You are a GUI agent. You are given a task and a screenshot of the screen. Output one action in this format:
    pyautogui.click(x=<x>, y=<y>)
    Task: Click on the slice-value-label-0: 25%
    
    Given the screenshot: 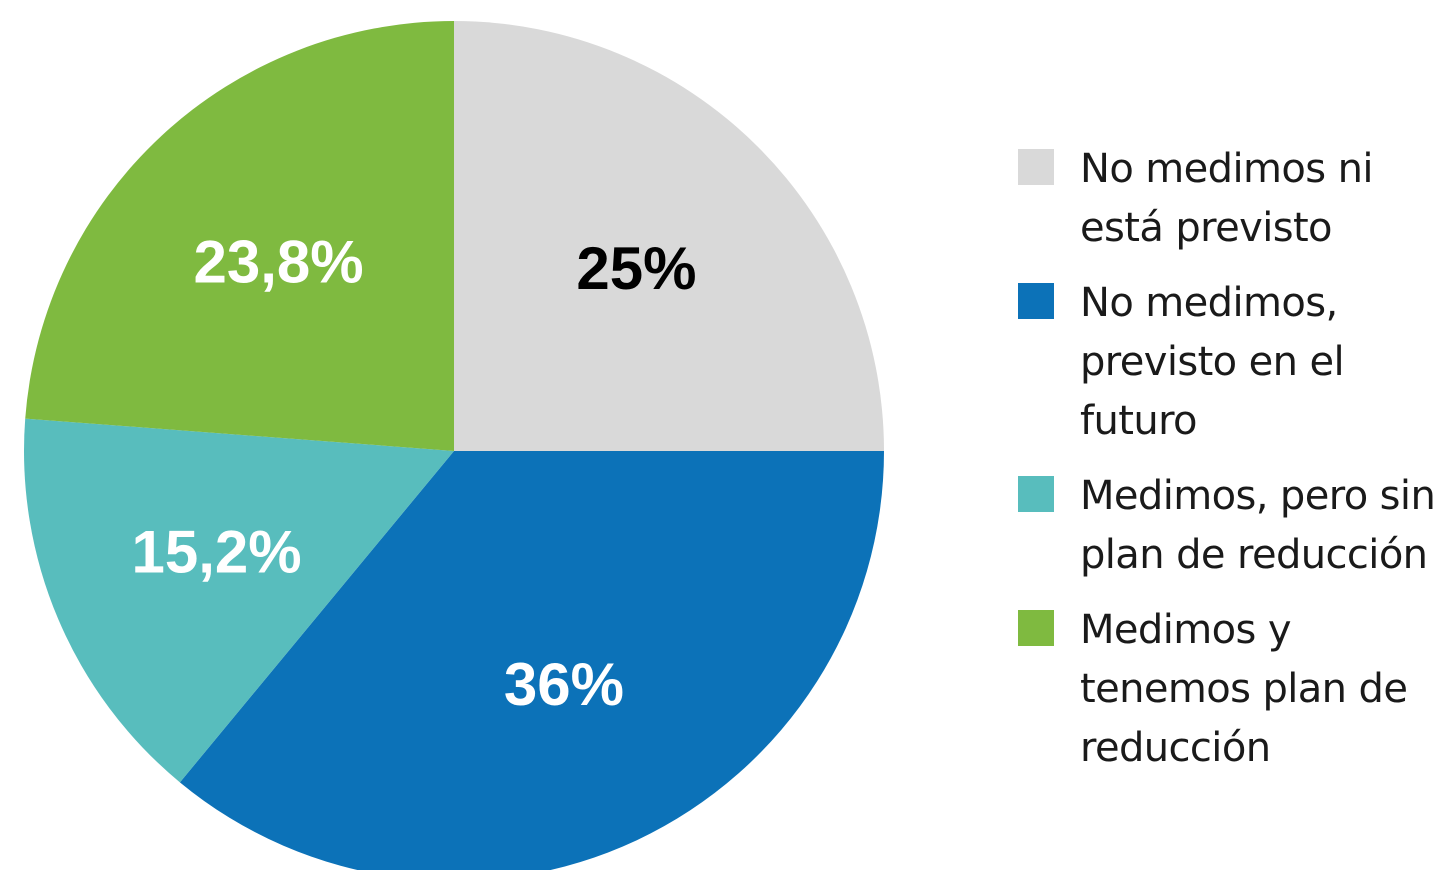 What is the action you would take?
    pyautogui.click(x=636, y=268)
    